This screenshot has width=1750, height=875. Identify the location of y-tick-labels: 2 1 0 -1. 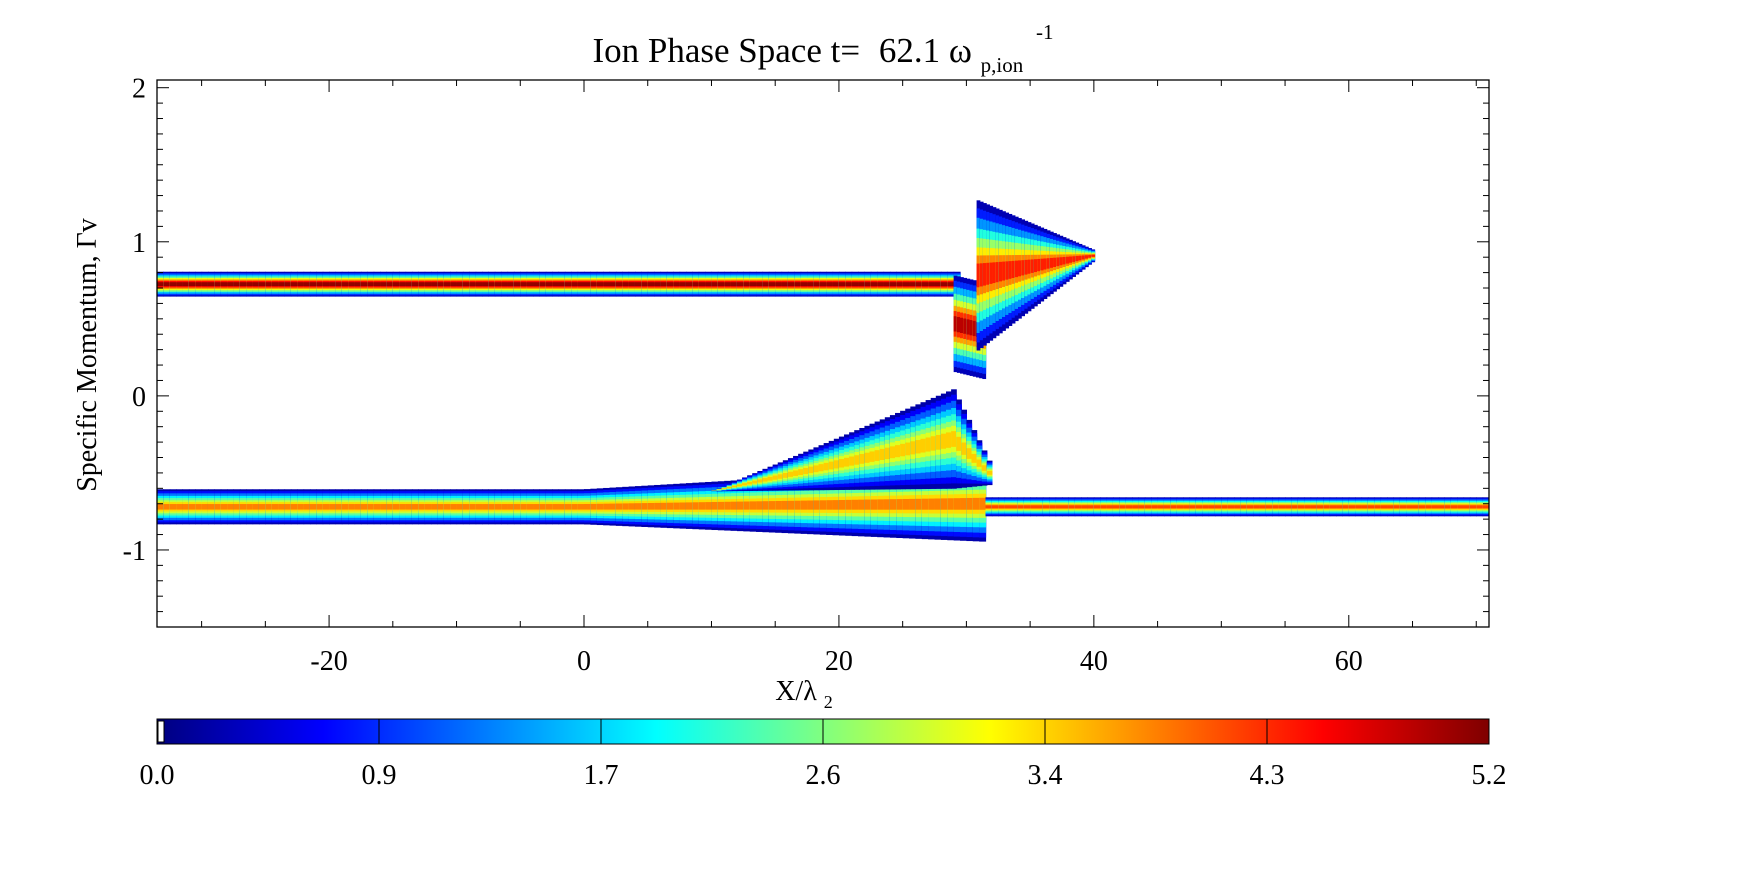
(134, 320).